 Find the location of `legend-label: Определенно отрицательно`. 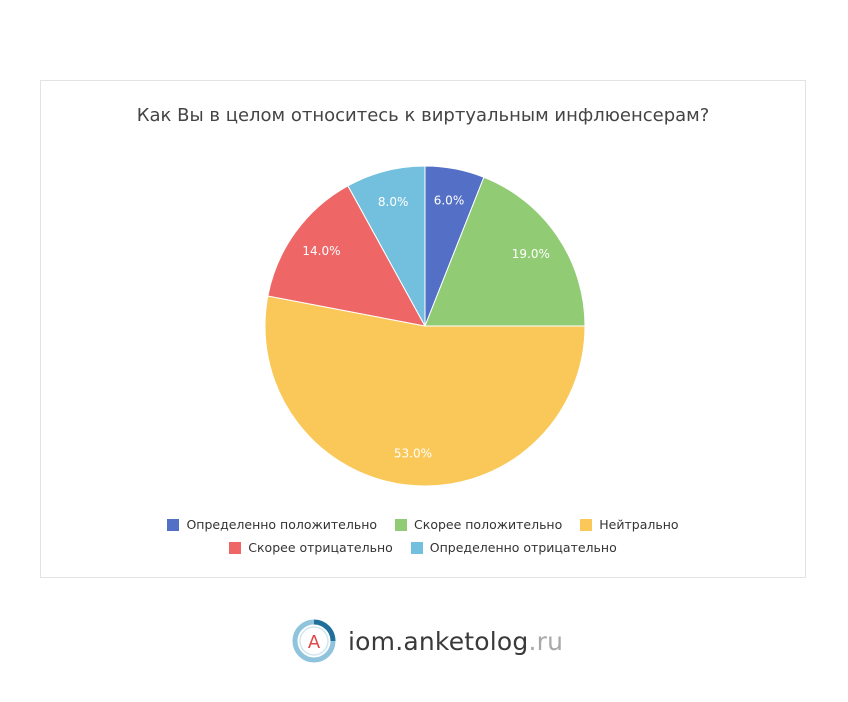

legend-label: Определенно отрицательно is located at coordinates (523, 547).